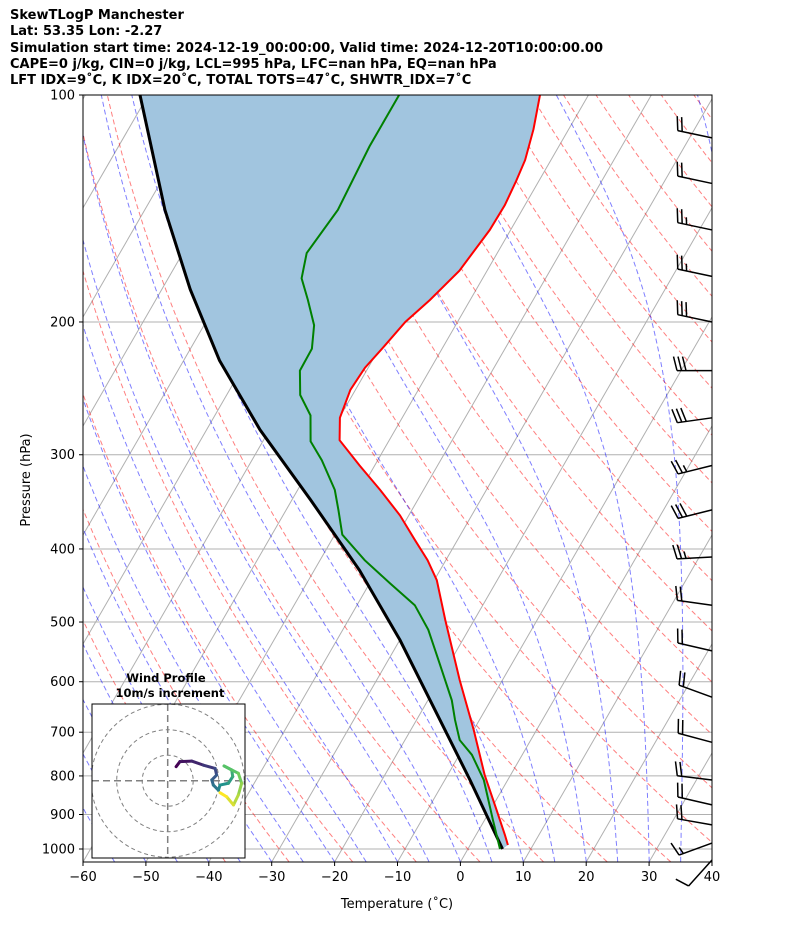  What do you see at coordinates (586, 877) in the screenshot?
I see `x-tick-label: 20` at bounding box center [586, 877].